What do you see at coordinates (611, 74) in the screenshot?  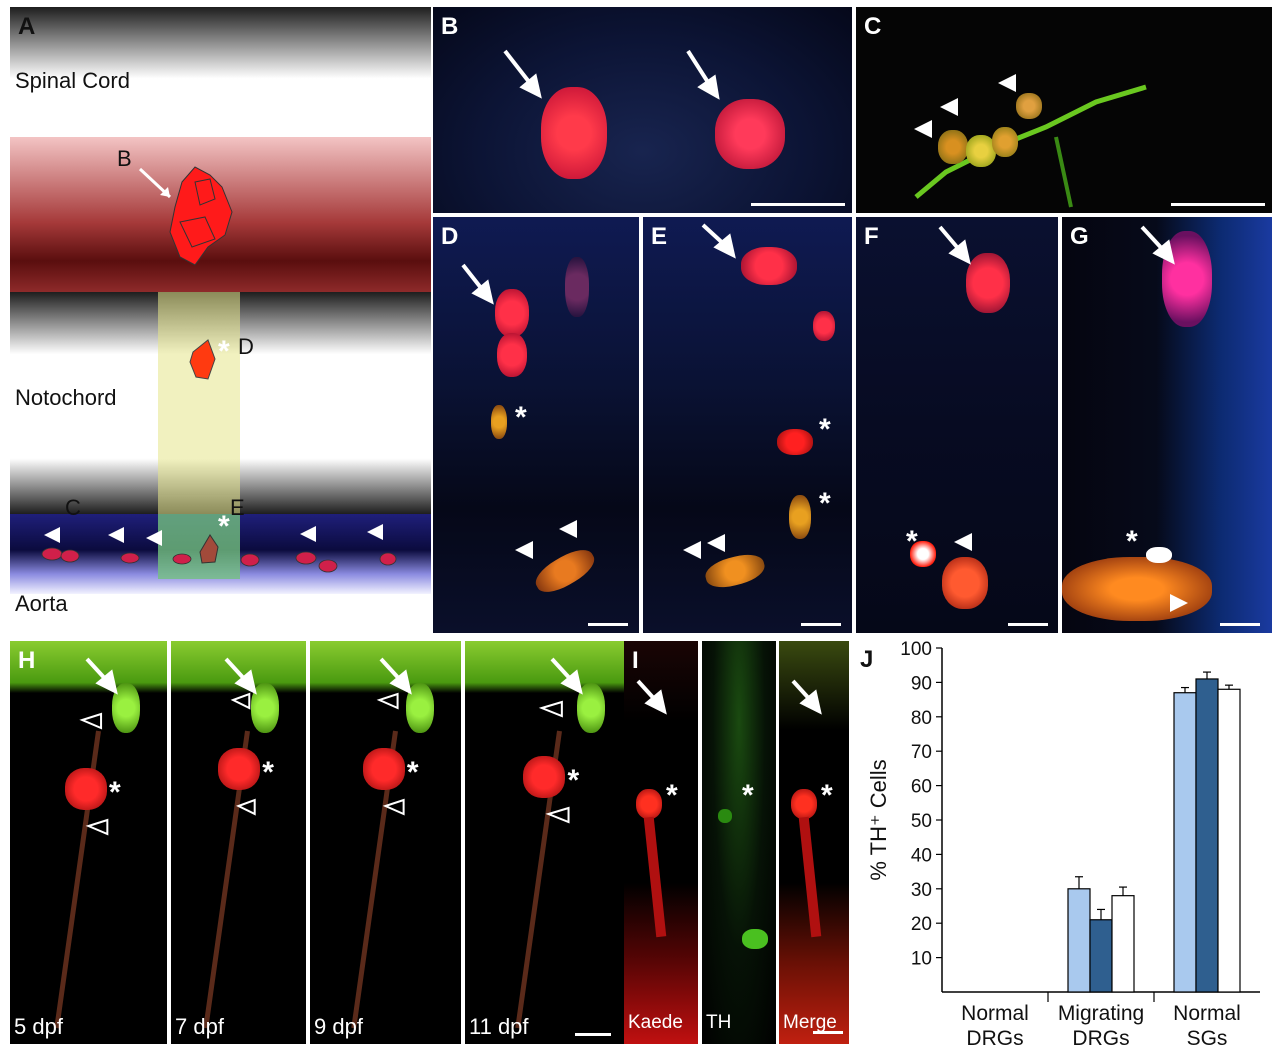 I see `arrows-layer` at bounding box center [611, 74].